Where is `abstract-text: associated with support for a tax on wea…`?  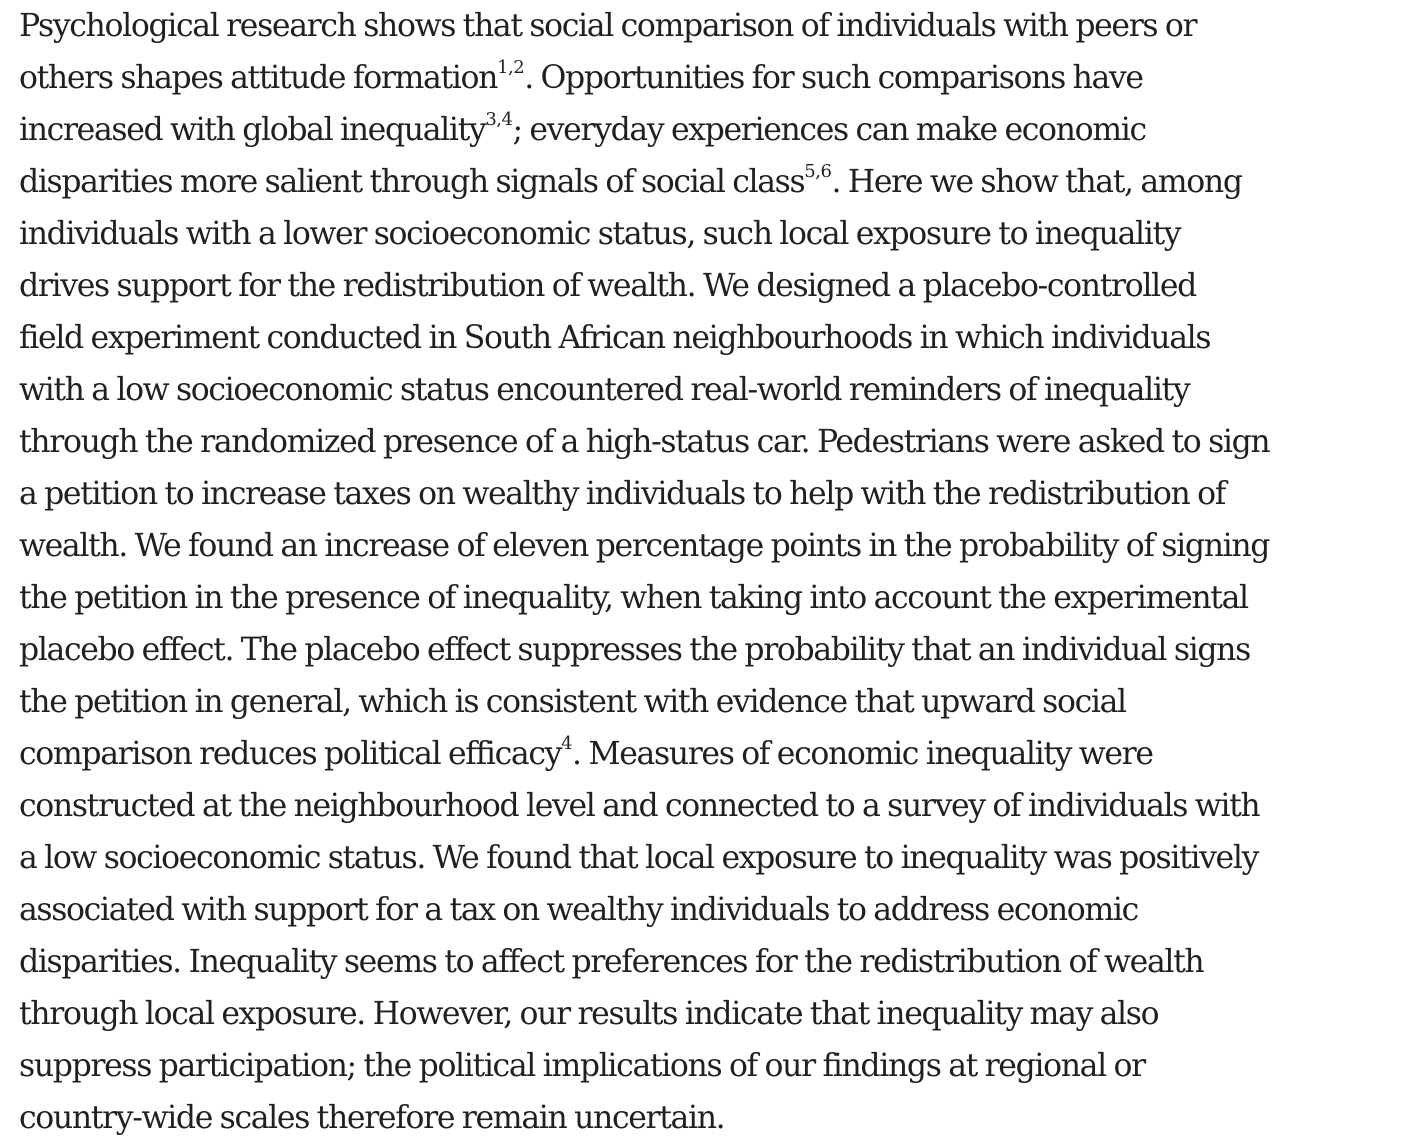
abstract-text: associated with support for a tax on wea… is located at coordinates (579, 910).